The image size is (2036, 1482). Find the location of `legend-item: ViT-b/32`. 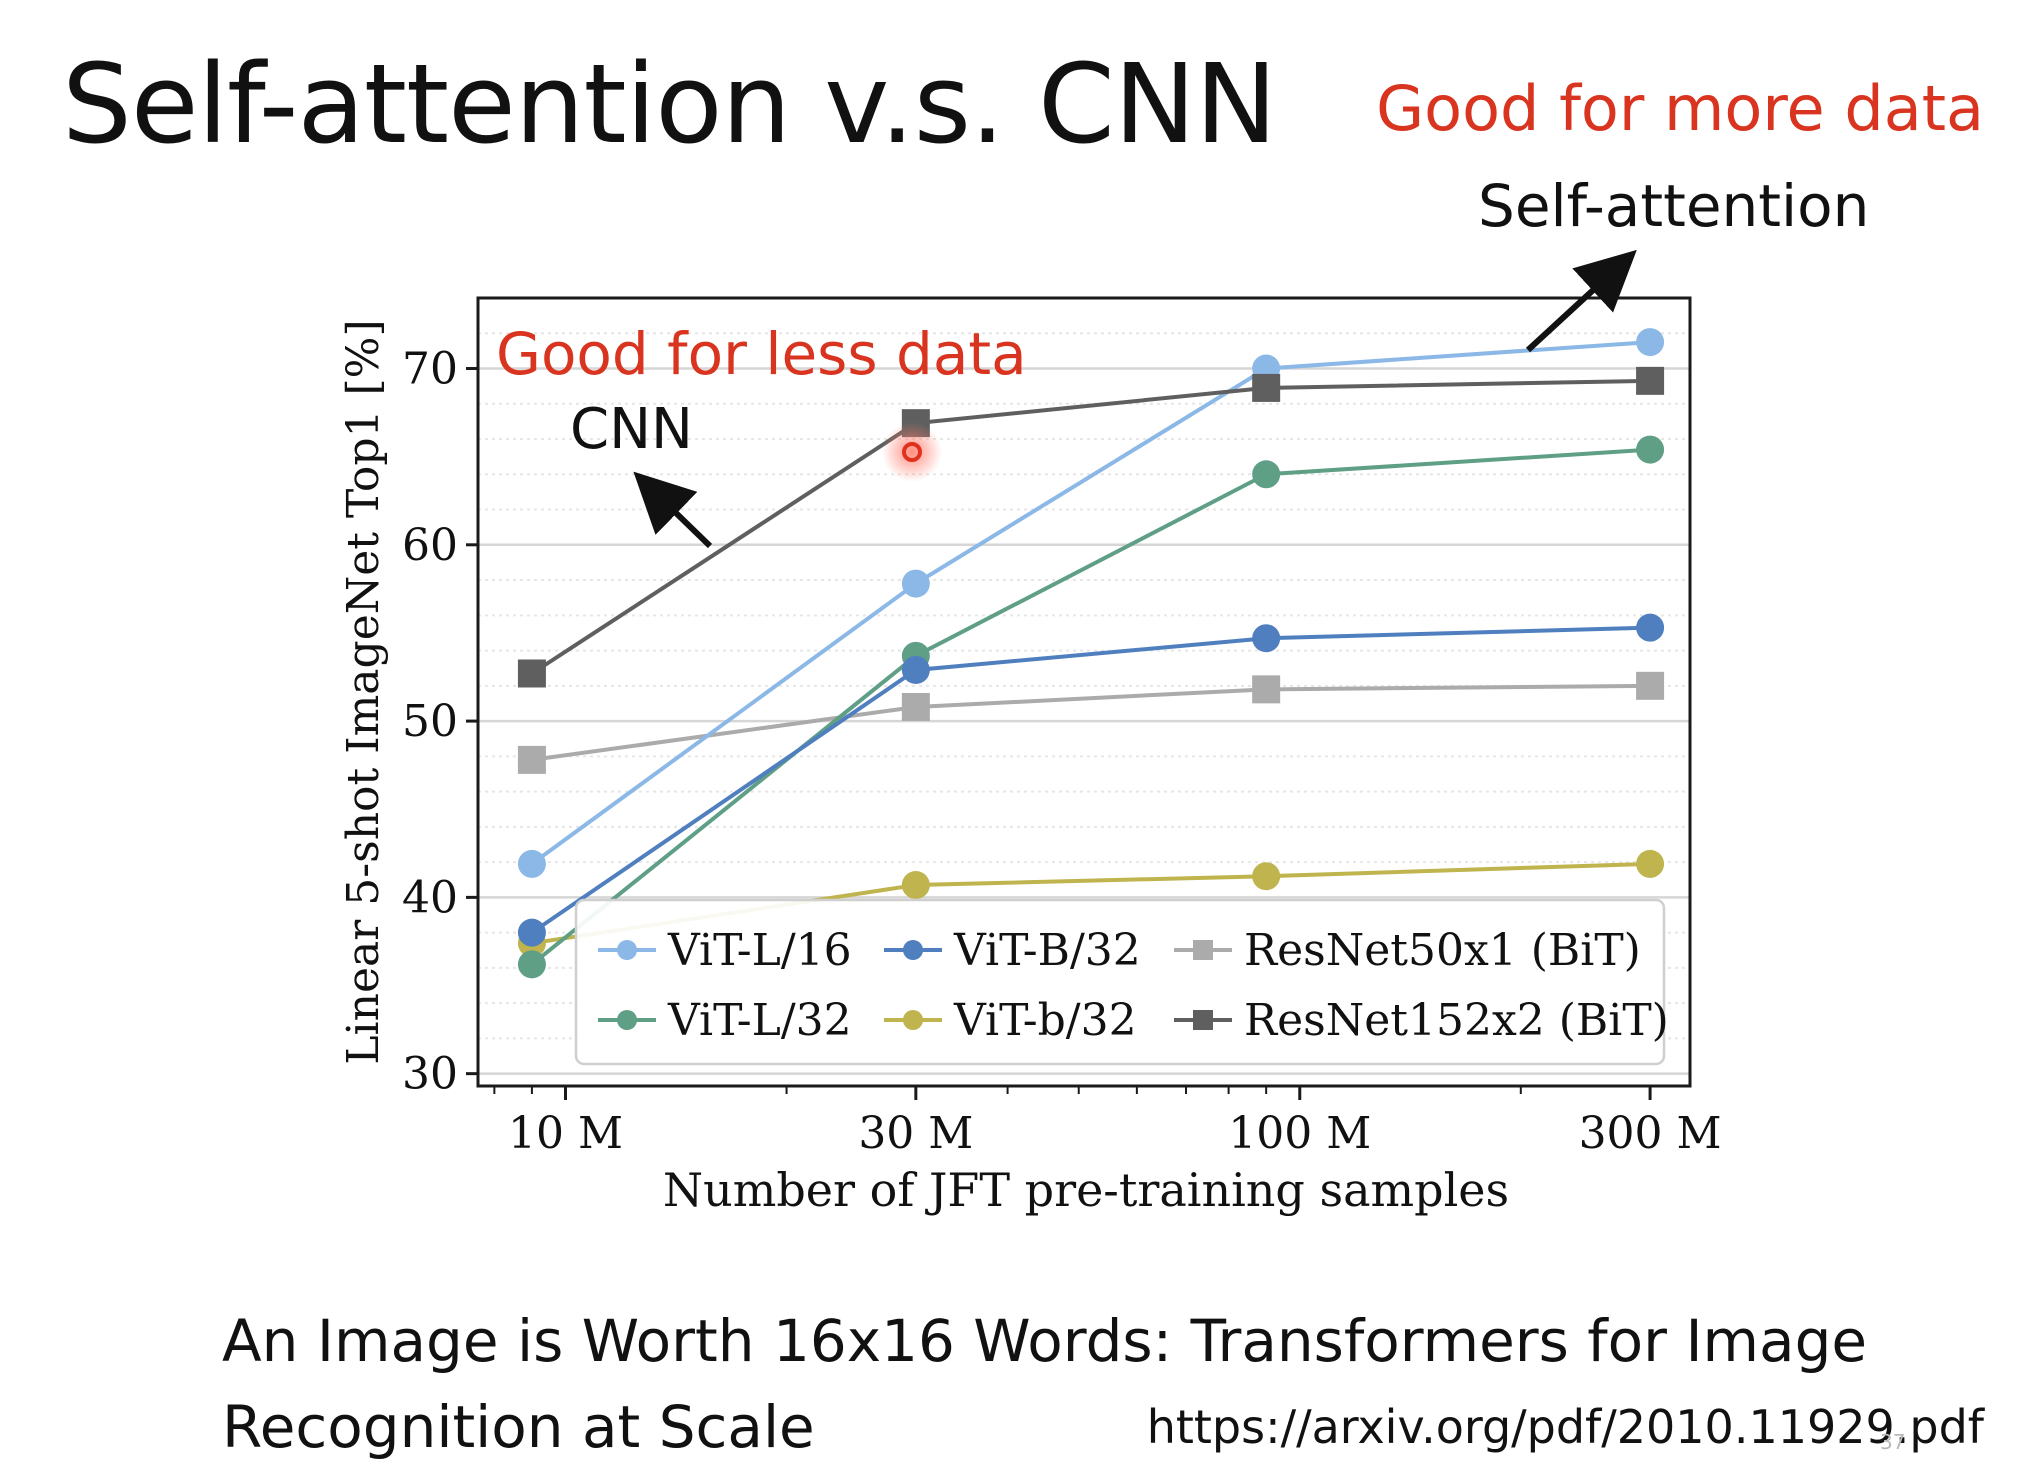

legend-item: ViT-b/32 is located at coordinates (1010, 1020).